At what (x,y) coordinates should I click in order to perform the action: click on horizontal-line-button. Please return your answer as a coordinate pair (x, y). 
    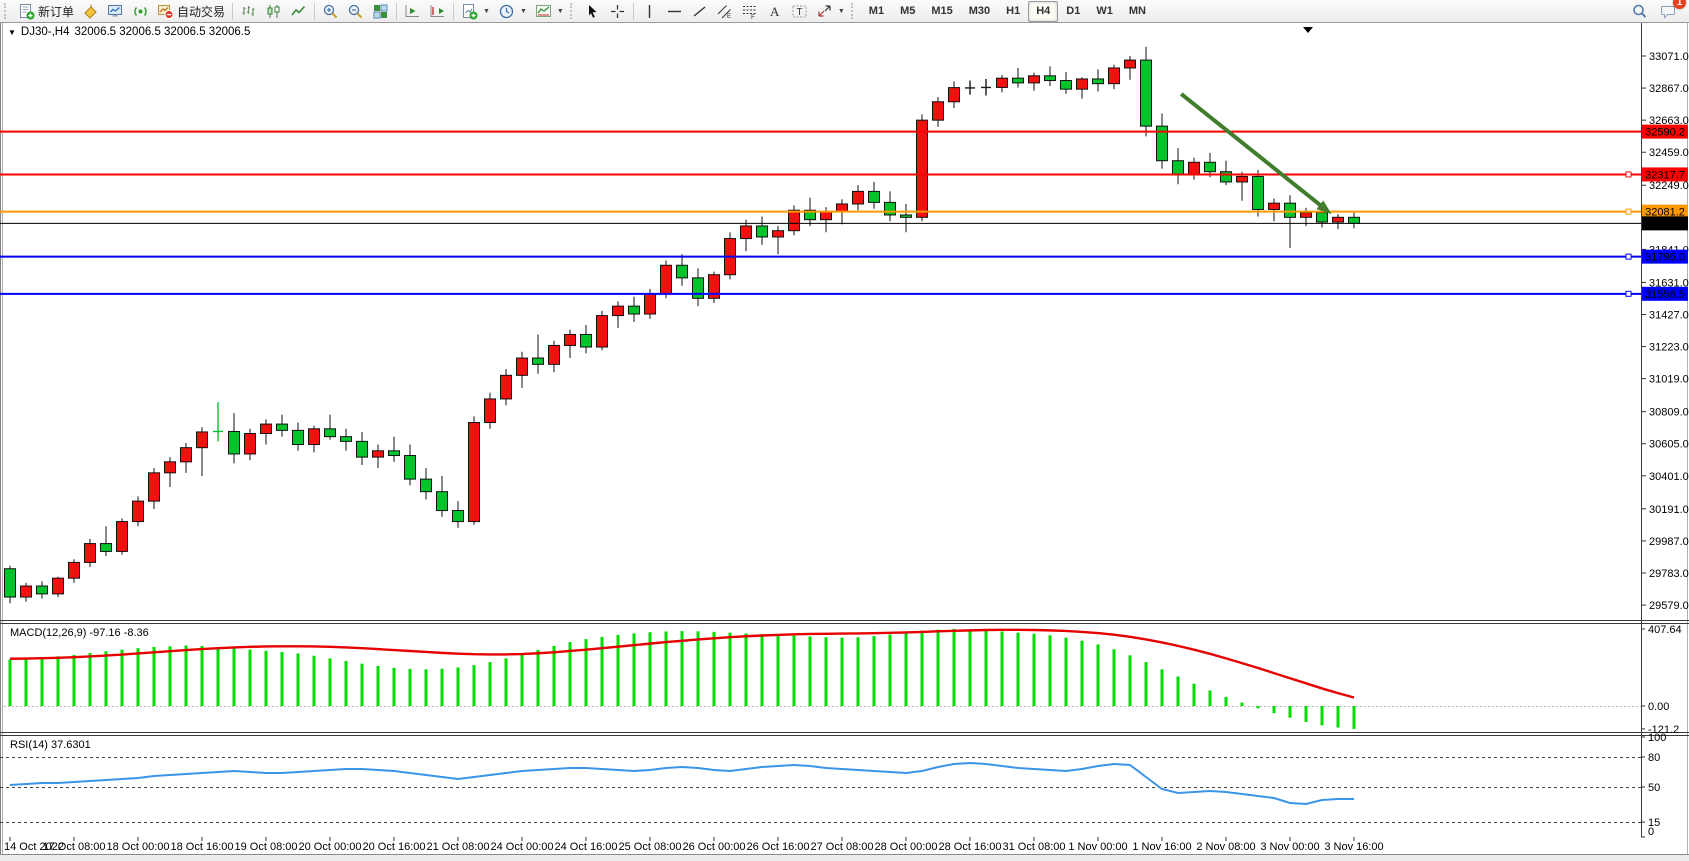
    Looking at the image, I should click on (674, 11).